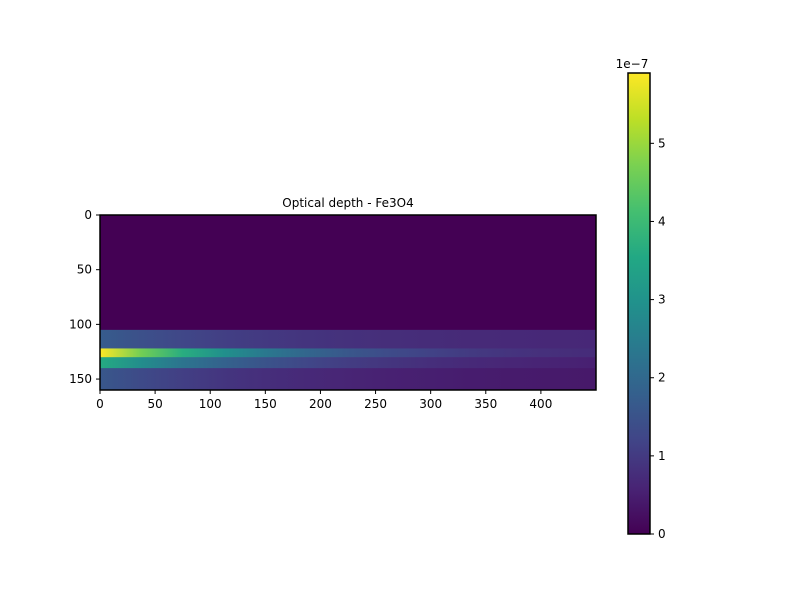 The width and height of the screenshot is (800, 600). I want to click on colorbar-tick-label: 5, so click(662, 143).